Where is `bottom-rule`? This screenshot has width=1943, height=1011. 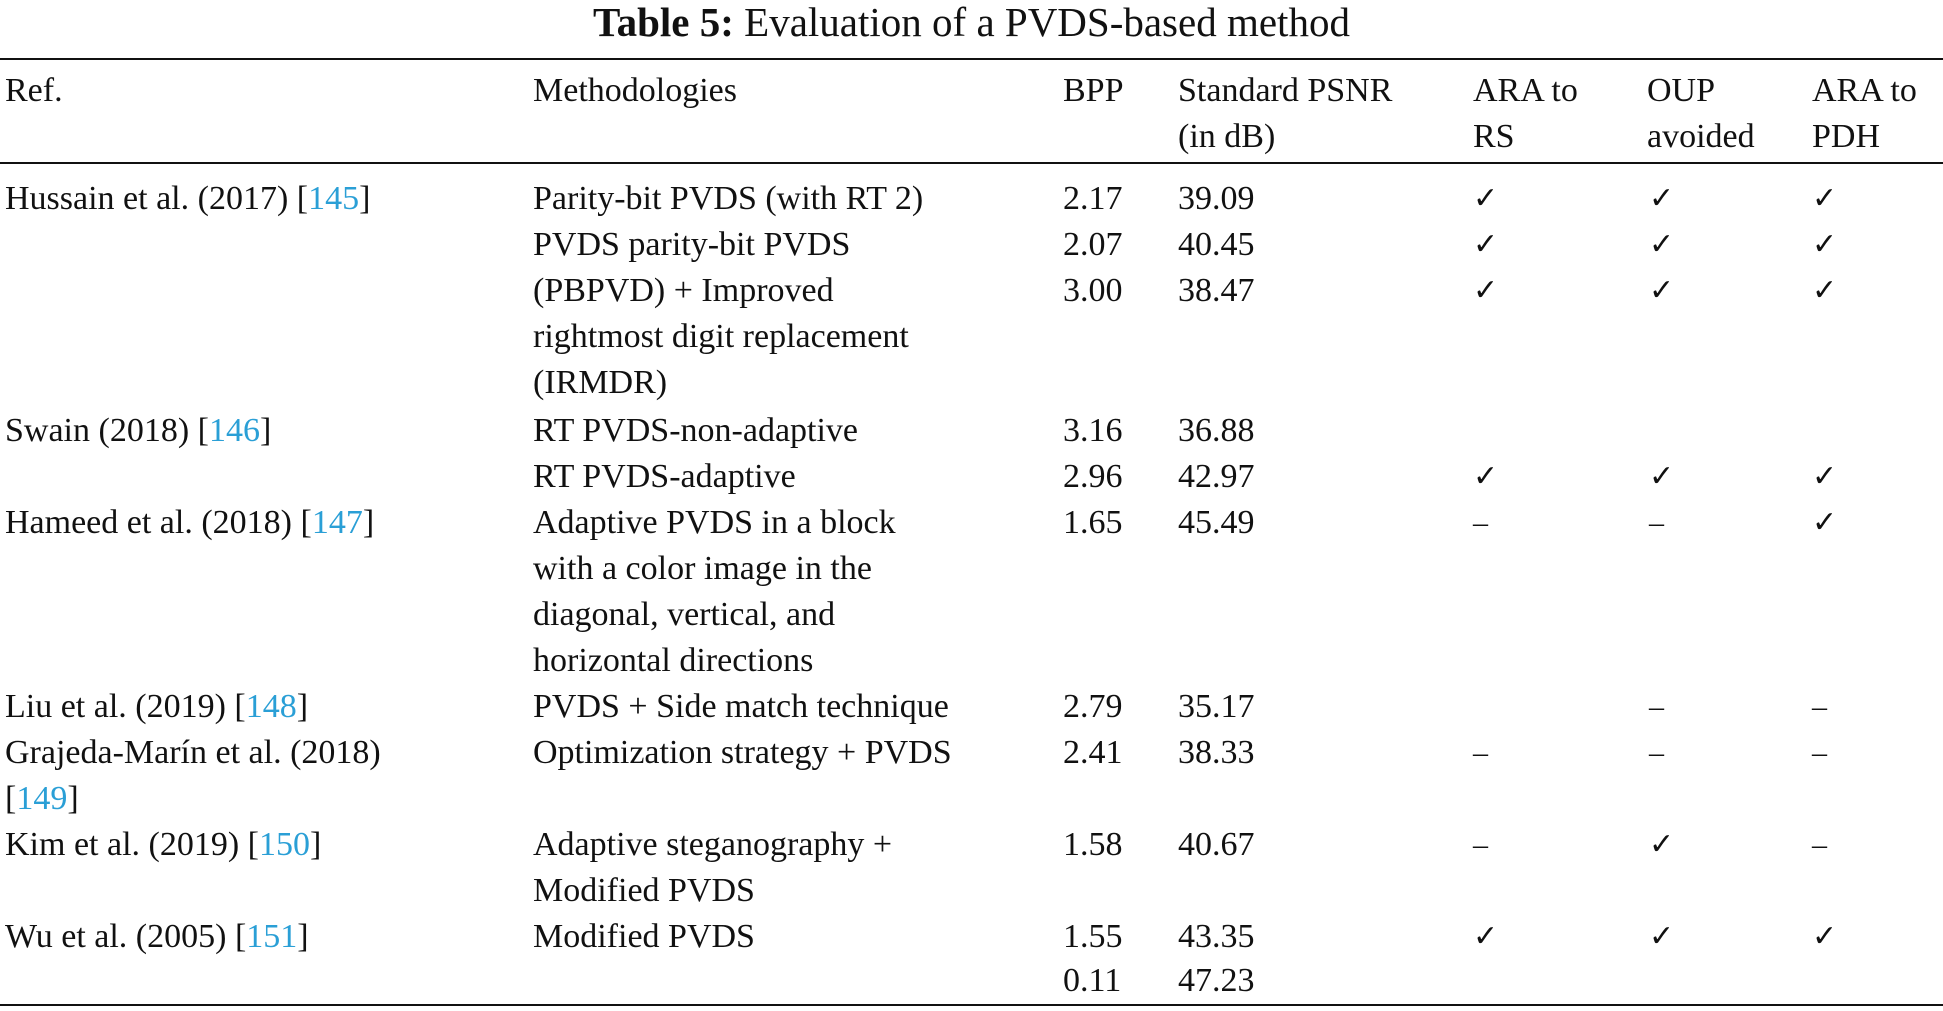 bottom-rule is located at coordinates (971, 1005).